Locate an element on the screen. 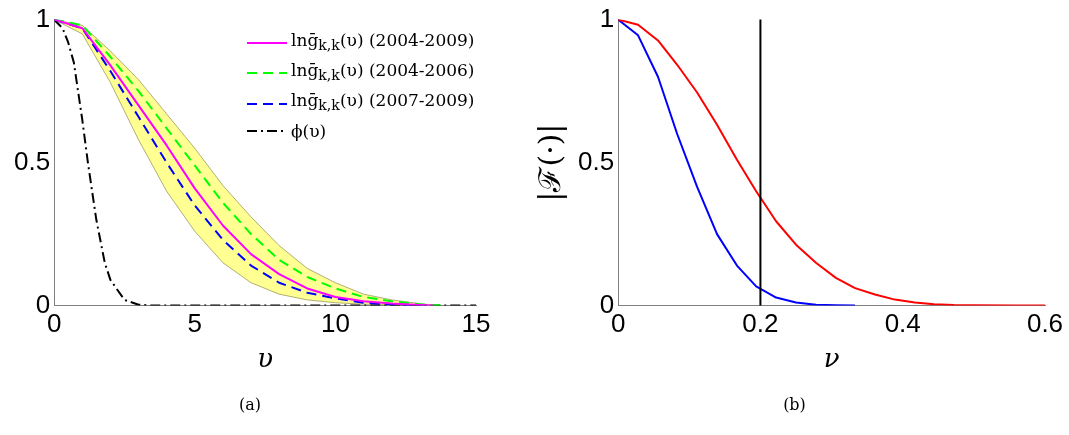 Image resolution: width=1069 pixels, height=435 pixels. x-tick-label: 10 is located at coordinates (335, 323).